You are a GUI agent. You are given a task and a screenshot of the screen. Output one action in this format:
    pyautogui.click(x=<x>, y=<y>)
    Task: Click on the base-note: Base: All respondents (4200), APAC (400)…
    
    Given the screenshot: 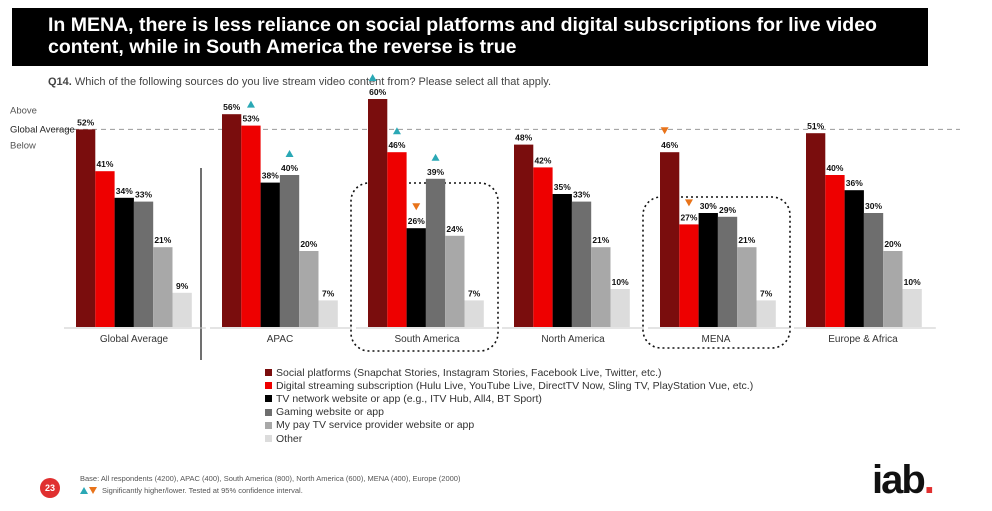 What is the action you would take?
    pyautogui.click(x=270, y=478)
    